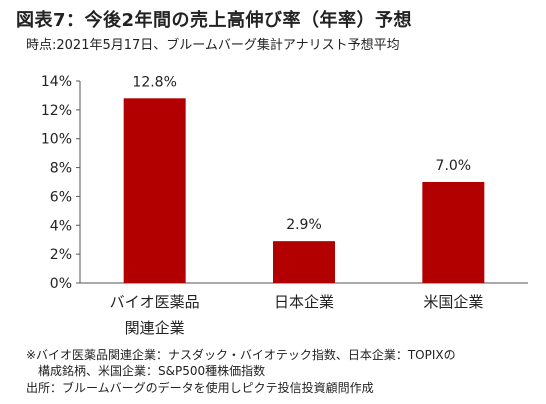 Image resolution: width=546 pixels, height=404 pixels. What do you see at coordinates (56, 82) in the screenshot?
I see `y-tick-label: 14%` at bounding box center [56, 82].